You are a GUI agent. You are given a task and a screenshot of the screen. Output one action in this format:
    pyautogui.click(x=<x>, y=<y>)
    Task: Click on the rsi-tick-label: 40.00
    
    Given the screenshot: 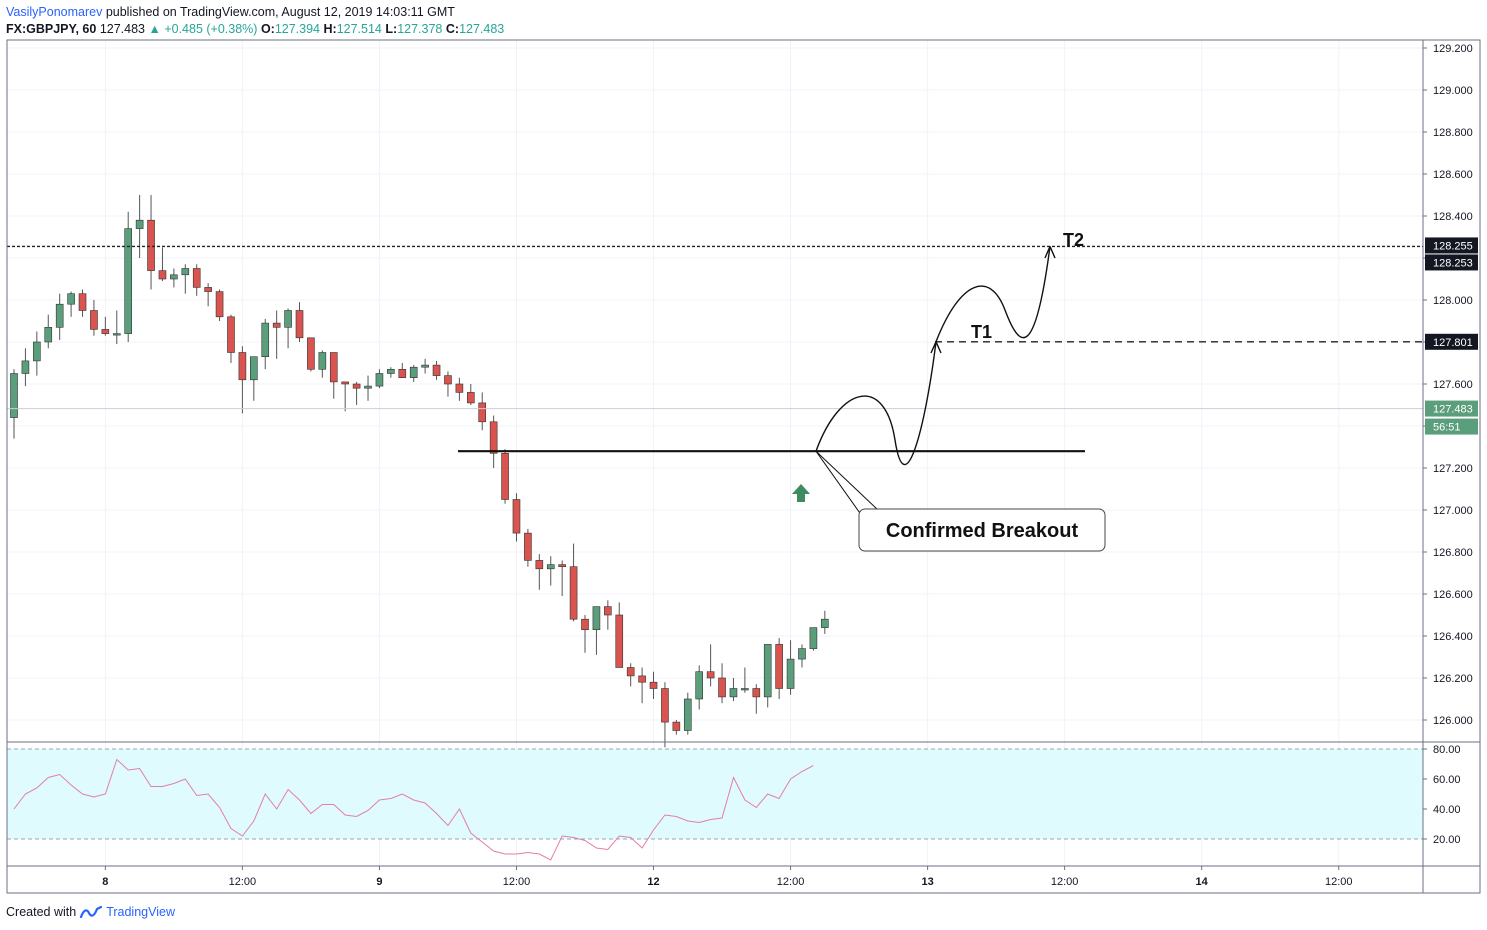 What is the action you would take?
    pyautogui.click(x=1447, y=810)
    